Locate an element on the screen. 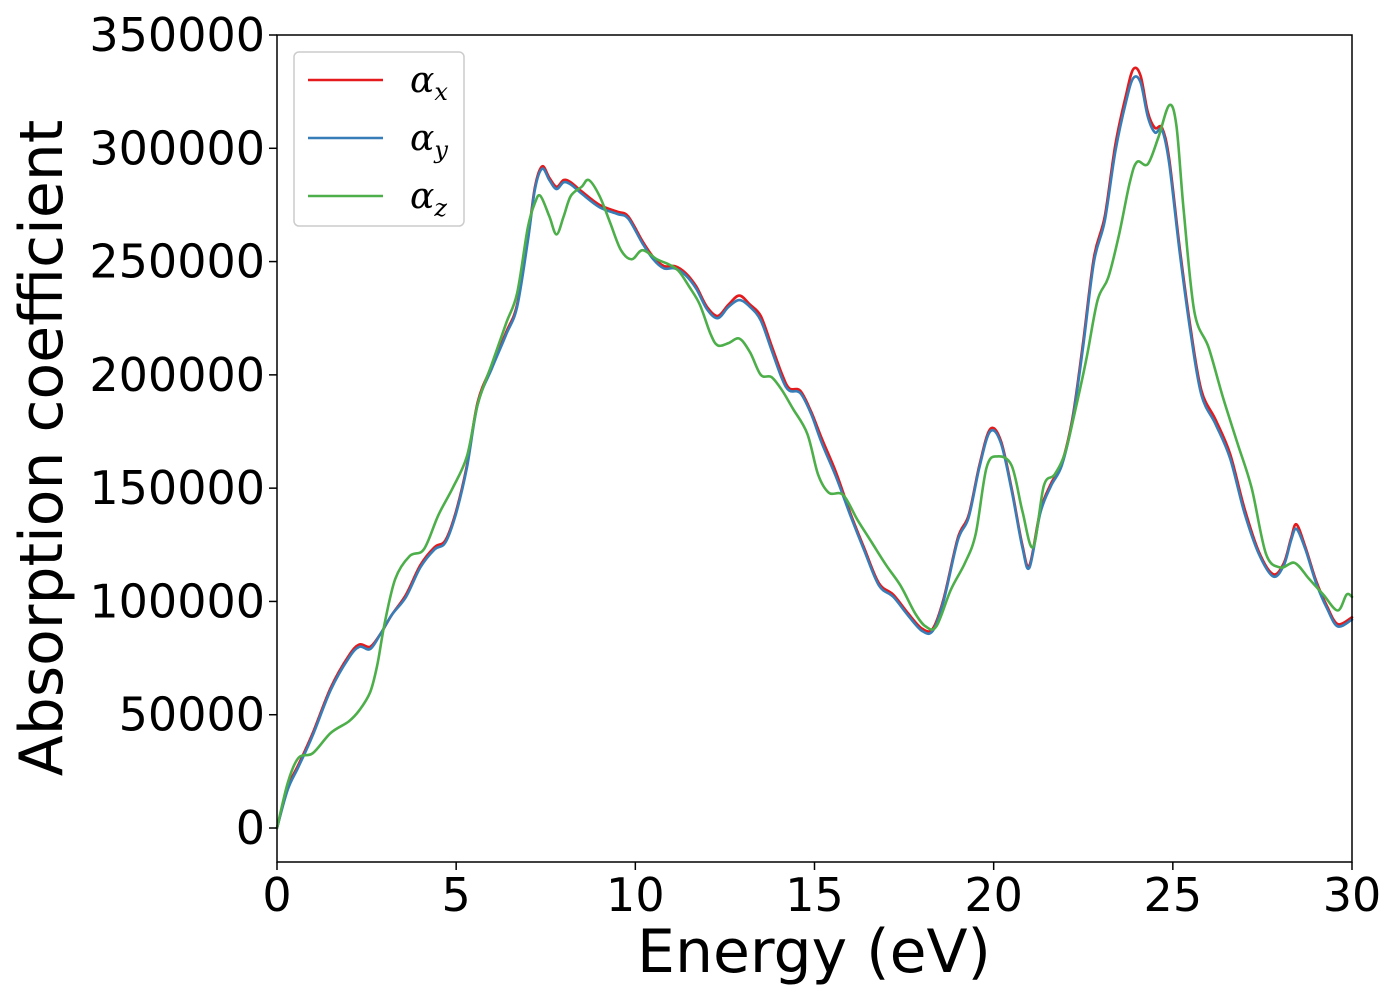 This screenshot has height=1000, width=1400. y-tick-label: 100000 is located at coordinates (177, 601).